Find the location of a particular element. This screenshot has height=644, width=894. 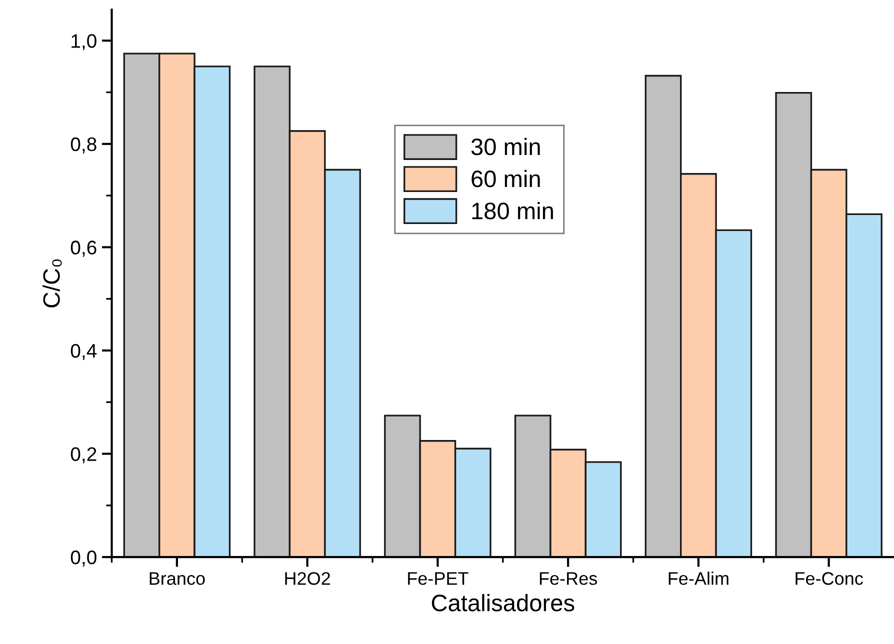

x-tick-label: H2O2 is located at coordinates (307, 578).